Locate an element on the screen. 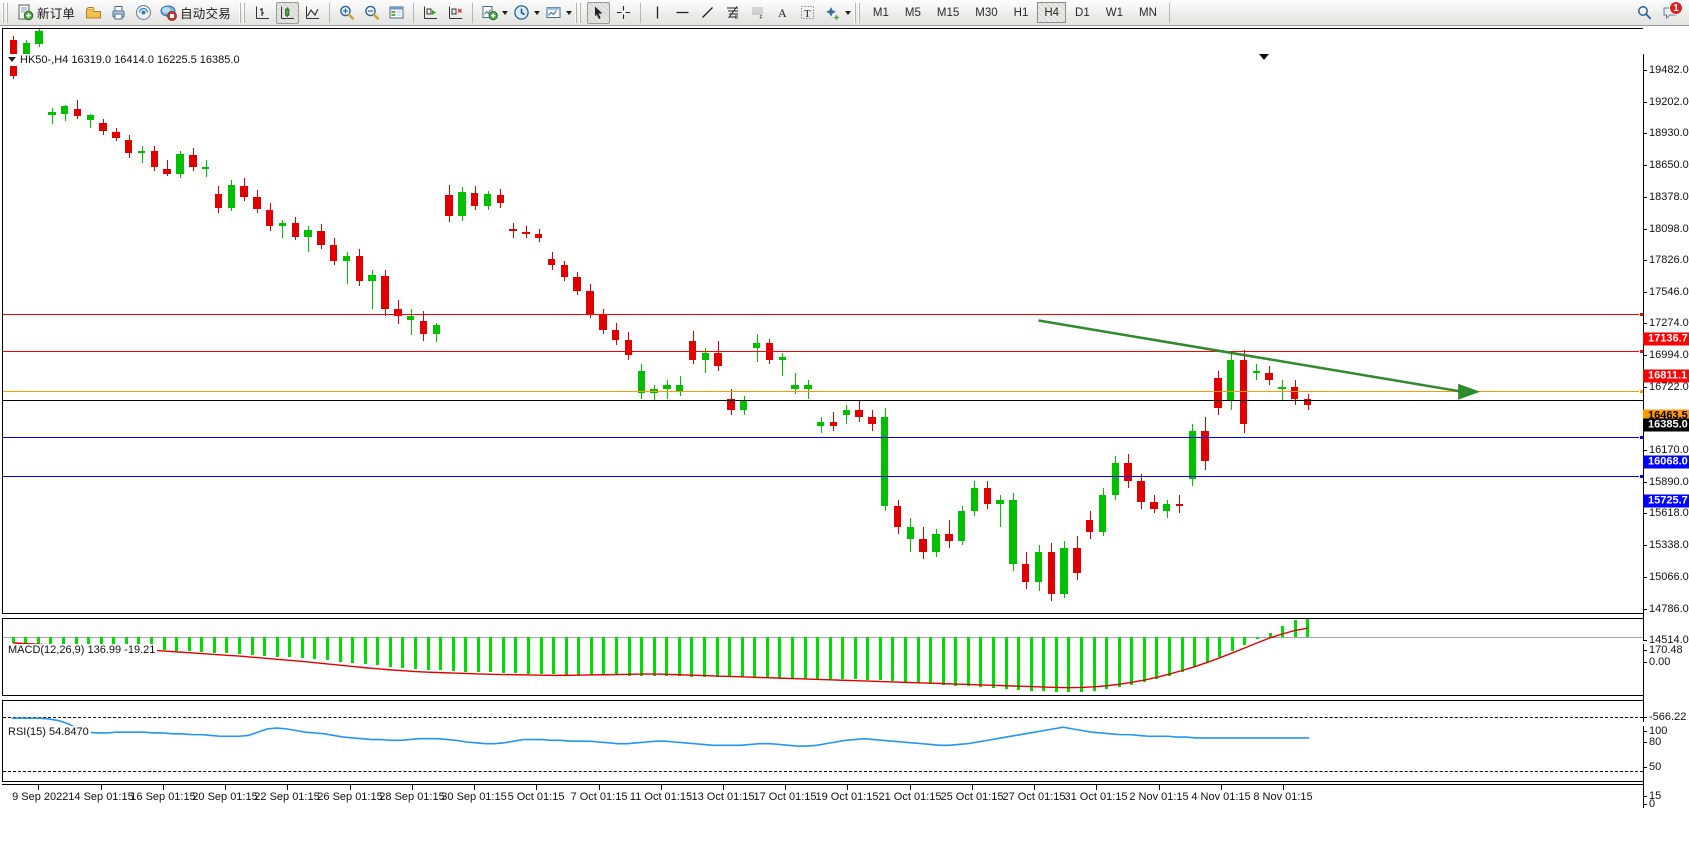  chart-shift-button is located at coordinates (455, 13).